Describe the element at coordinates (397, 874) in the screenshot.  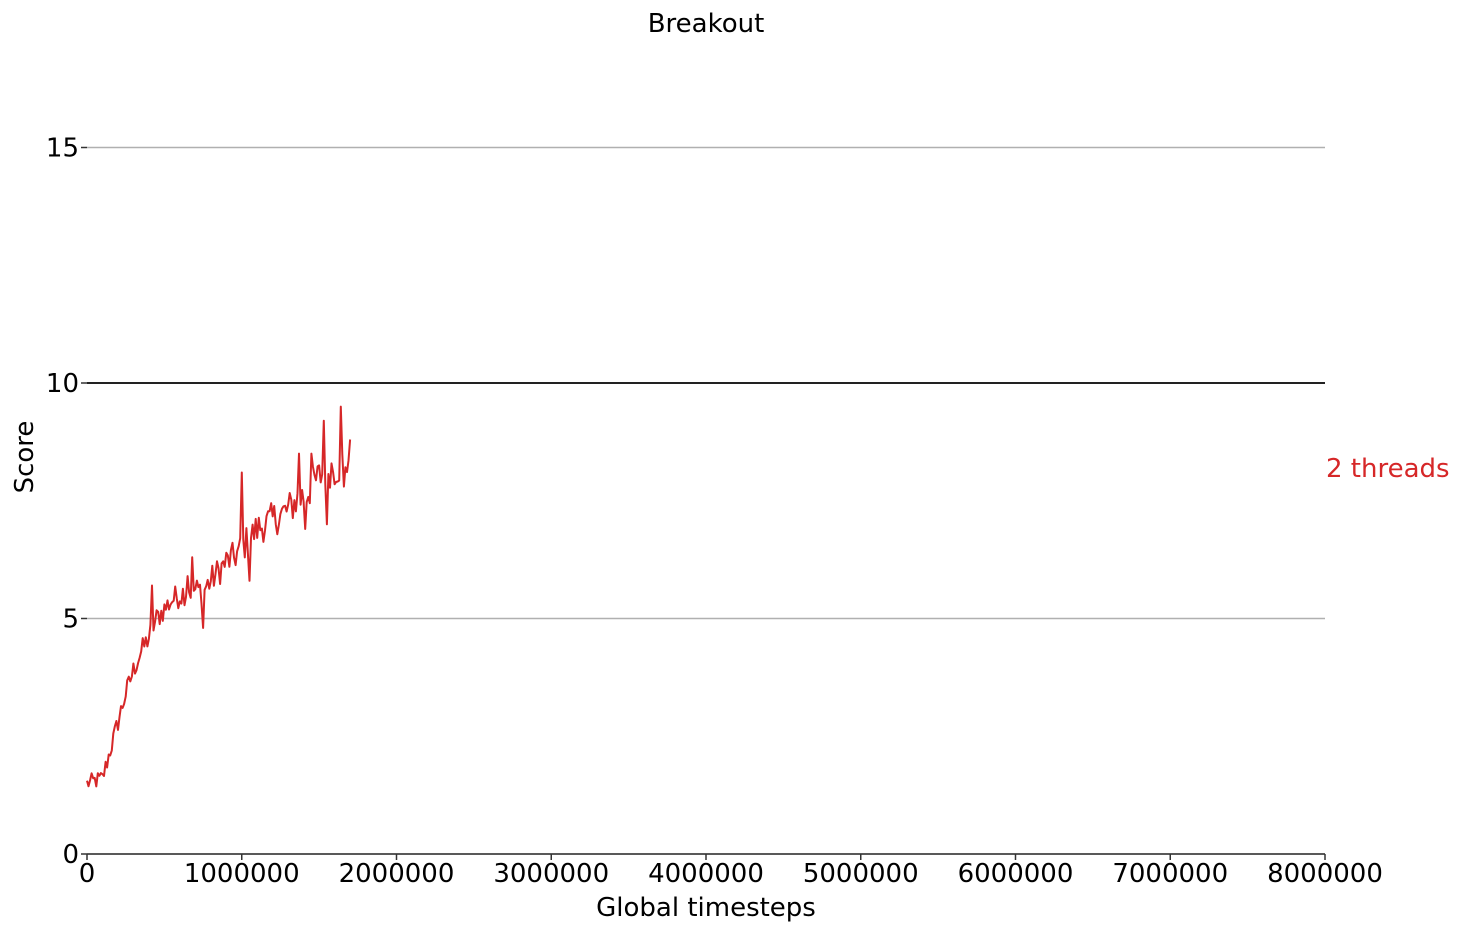
I see `x-tick-label: 2000000` at that location.